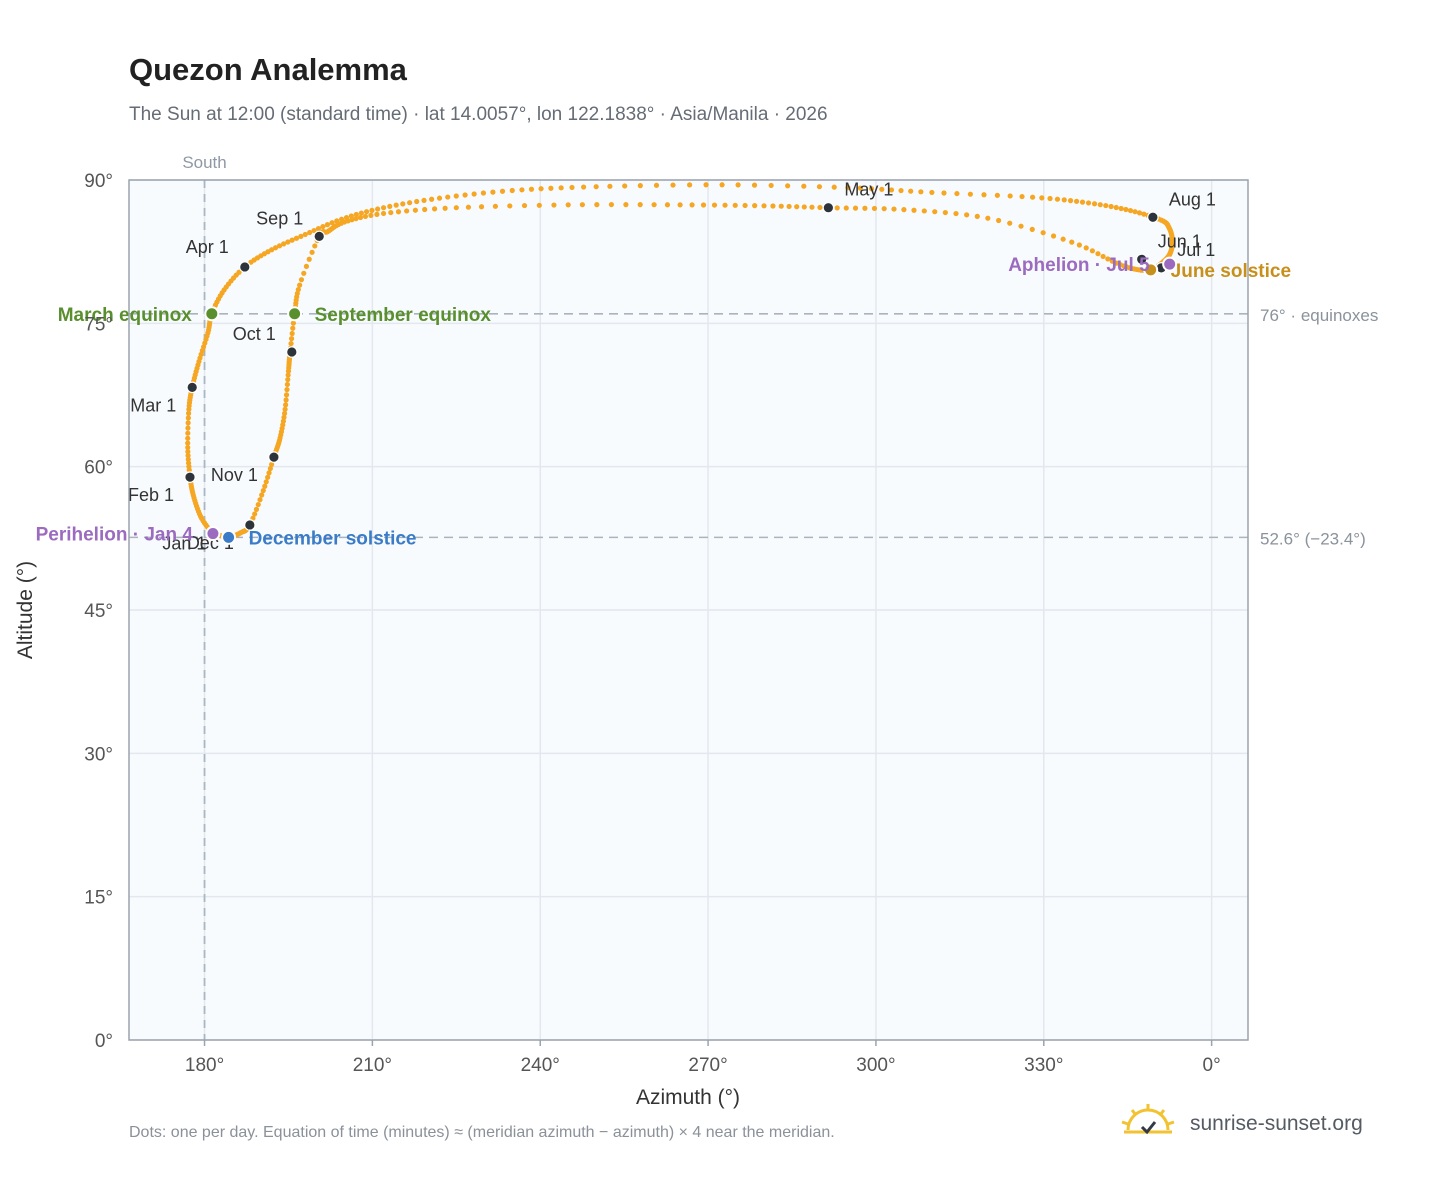  I want to click on event-label: December solstice, so click(333, 538).